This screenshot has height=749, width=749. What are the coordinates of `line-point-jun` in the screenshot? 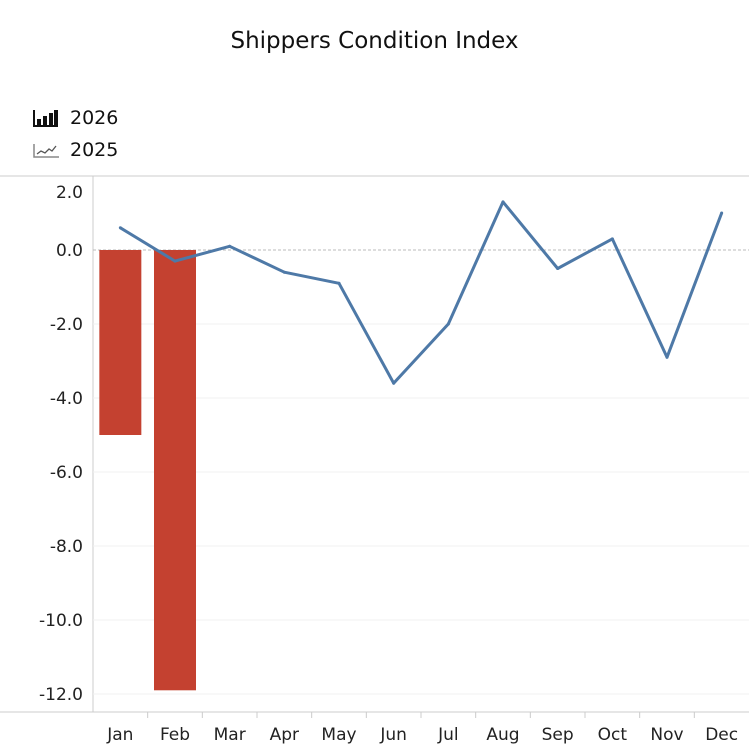 It's located at (394, 383).